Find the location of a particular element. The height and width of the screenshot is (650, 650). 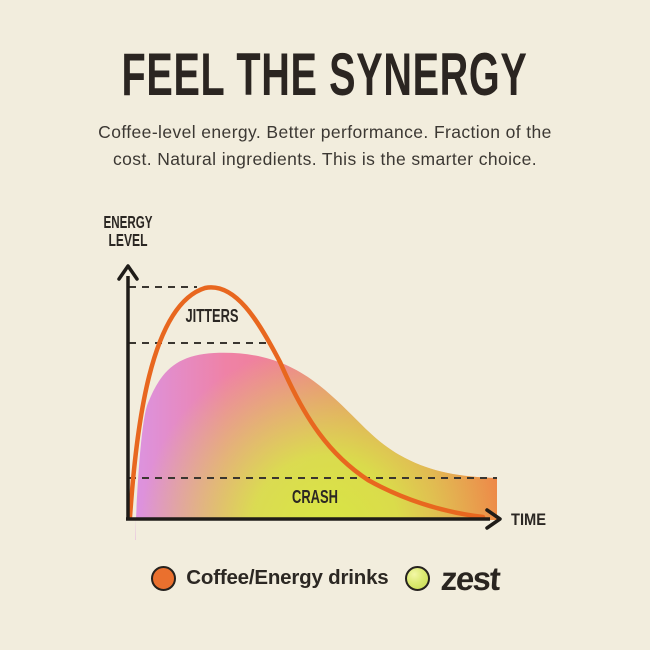

zest-logo: zest is located at coordinates (469, 578).